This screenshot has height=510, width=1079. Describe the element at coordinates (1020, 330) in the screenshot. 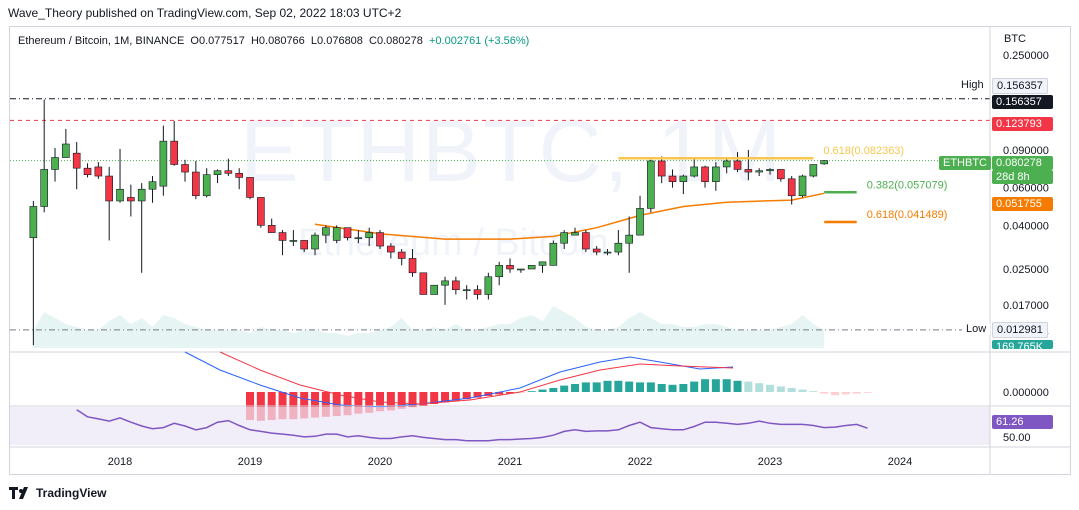

I see `low-value-tag: 0.012981` at that location.